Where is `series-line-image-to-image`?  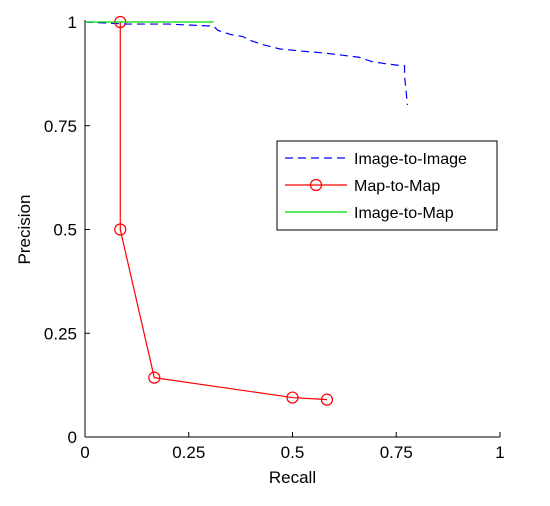 series-line-image-to-image is located at coordinates (246, 63).